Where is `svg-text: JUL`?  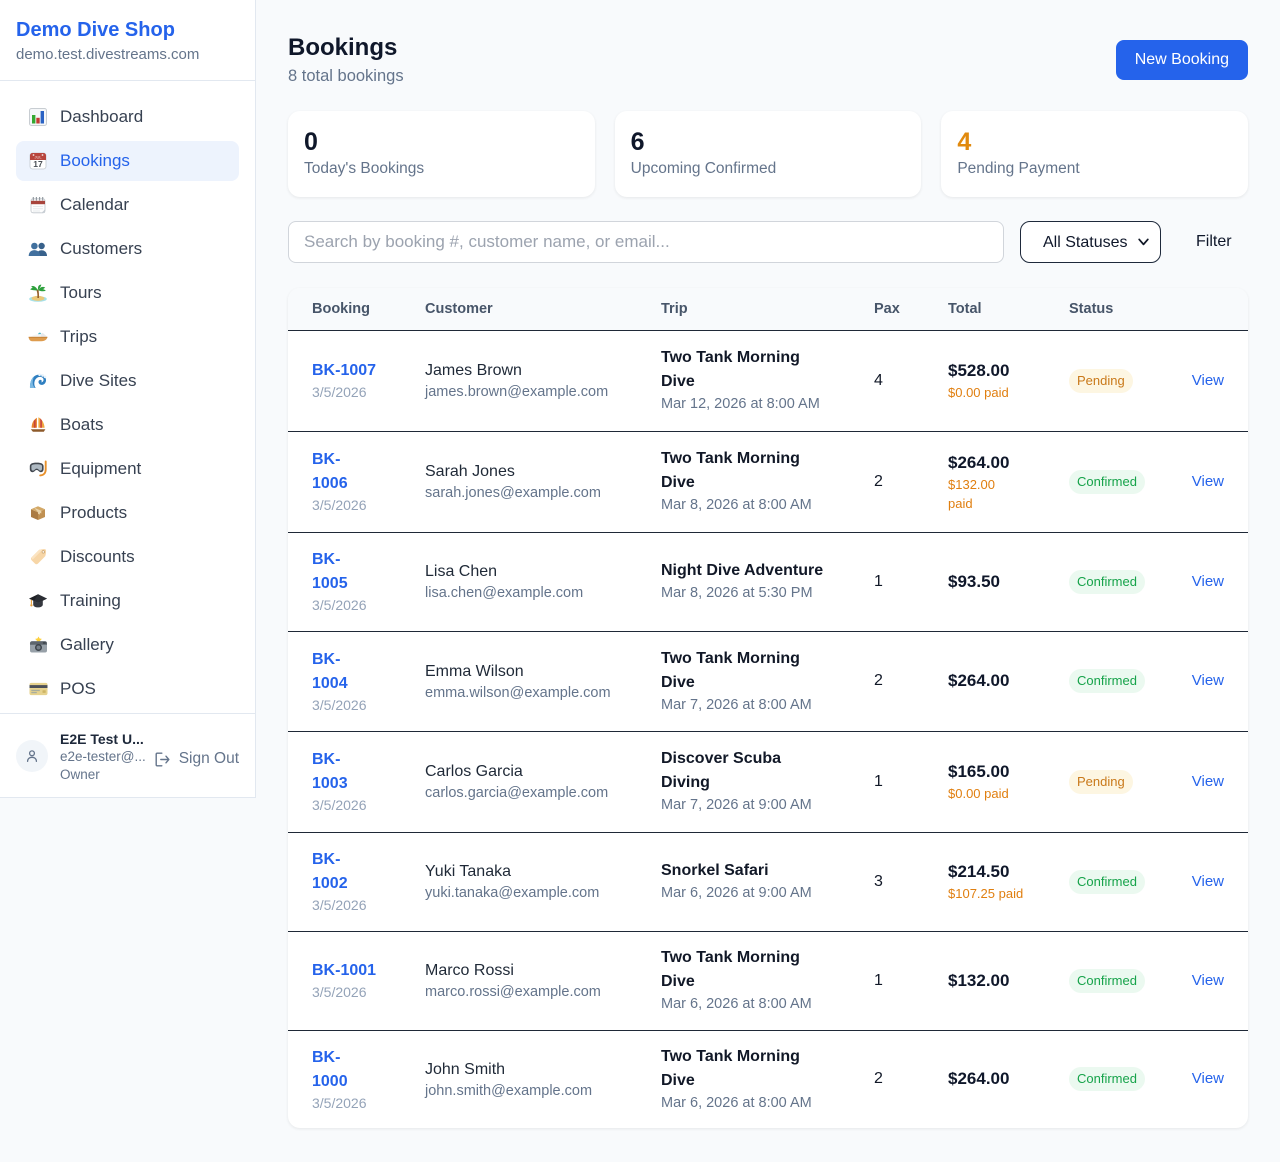
svg-text: JUL is located at coordinates (38, 157).